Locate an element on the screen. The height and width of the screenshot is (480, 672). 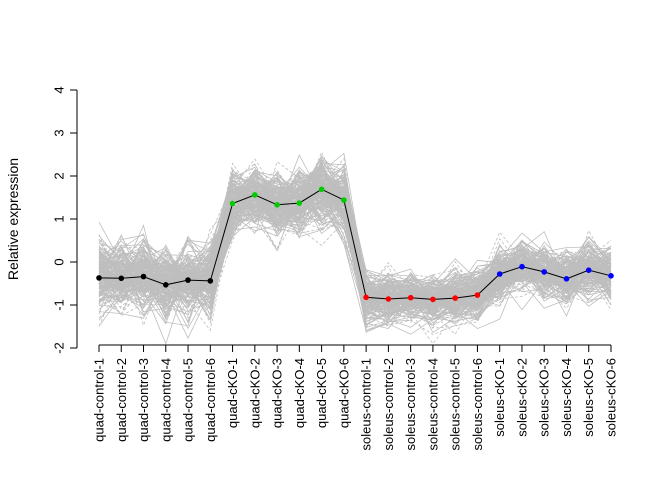
x-tick-label: soleus-control-3 is located at coordinates (410, 404).